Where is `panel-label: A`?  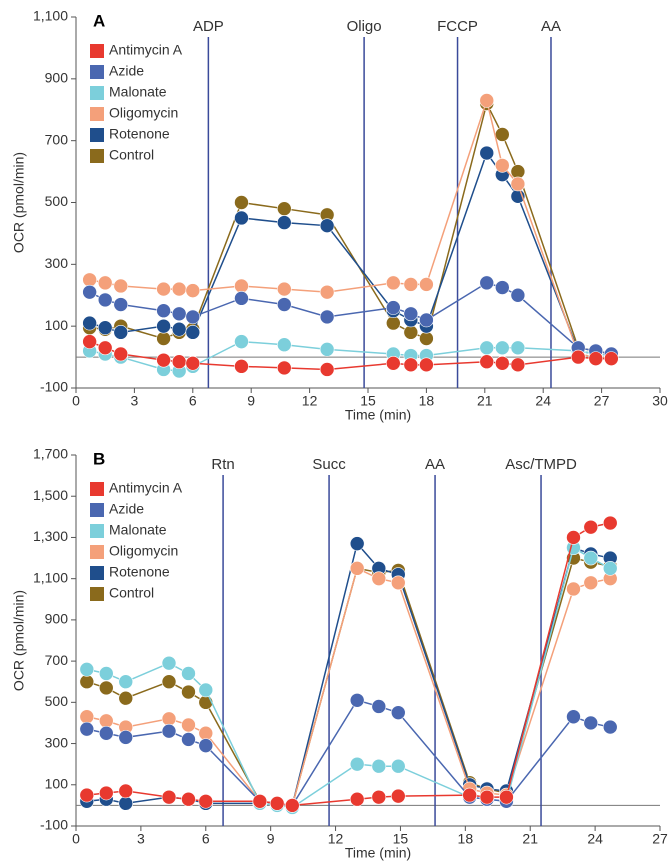 panel-label: A is located at coordinates (99, 20).